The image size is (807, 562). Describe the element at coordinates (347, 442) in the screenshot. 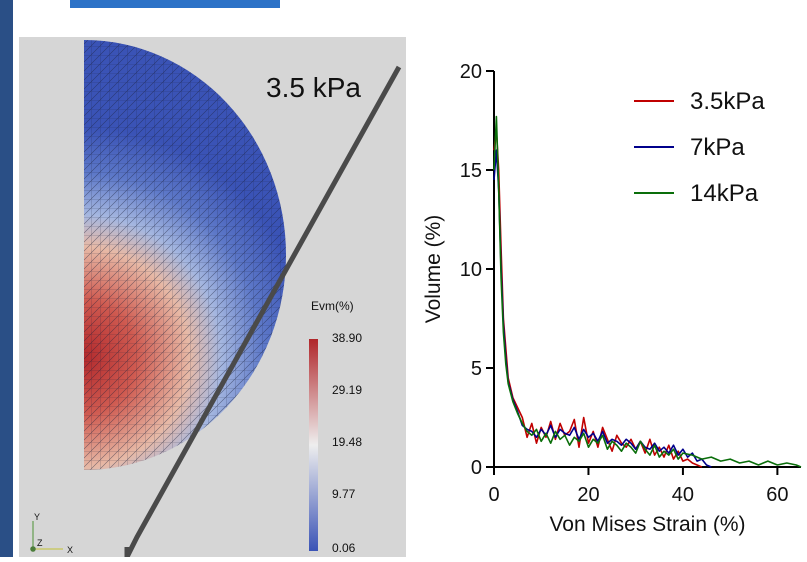

I see `colorbar-tick-3: 19.48` at that location.